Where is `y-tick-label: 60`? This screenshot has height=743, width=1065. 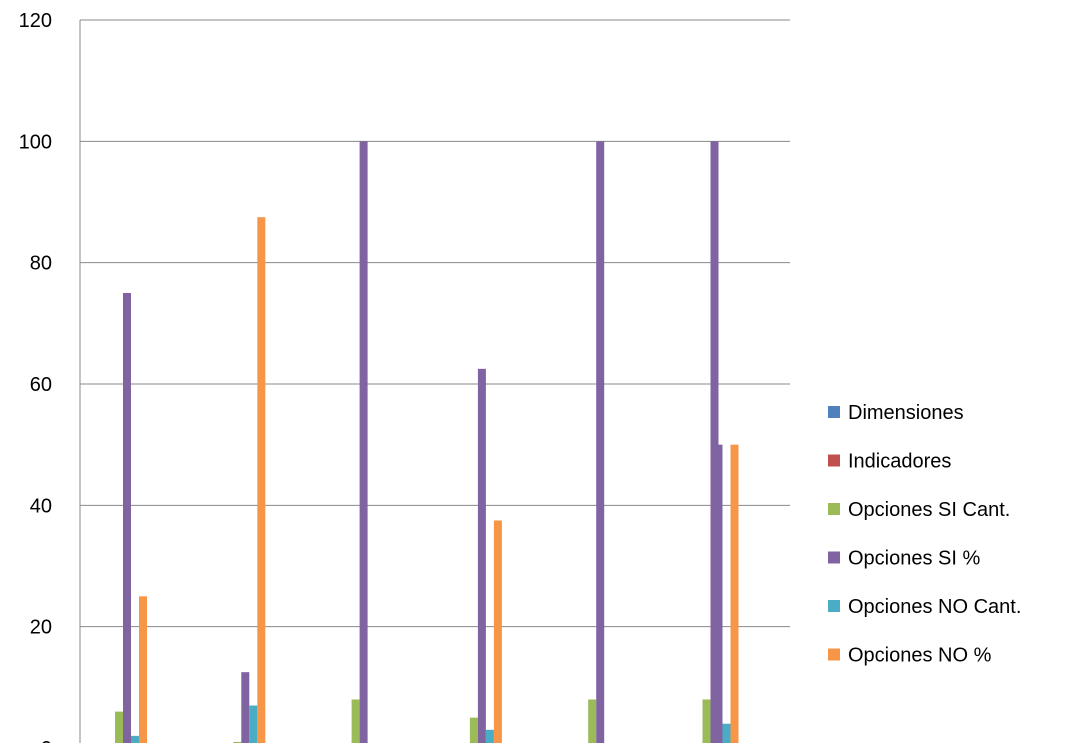
y-tick-label: 60 is located at coordinates (41, 385).